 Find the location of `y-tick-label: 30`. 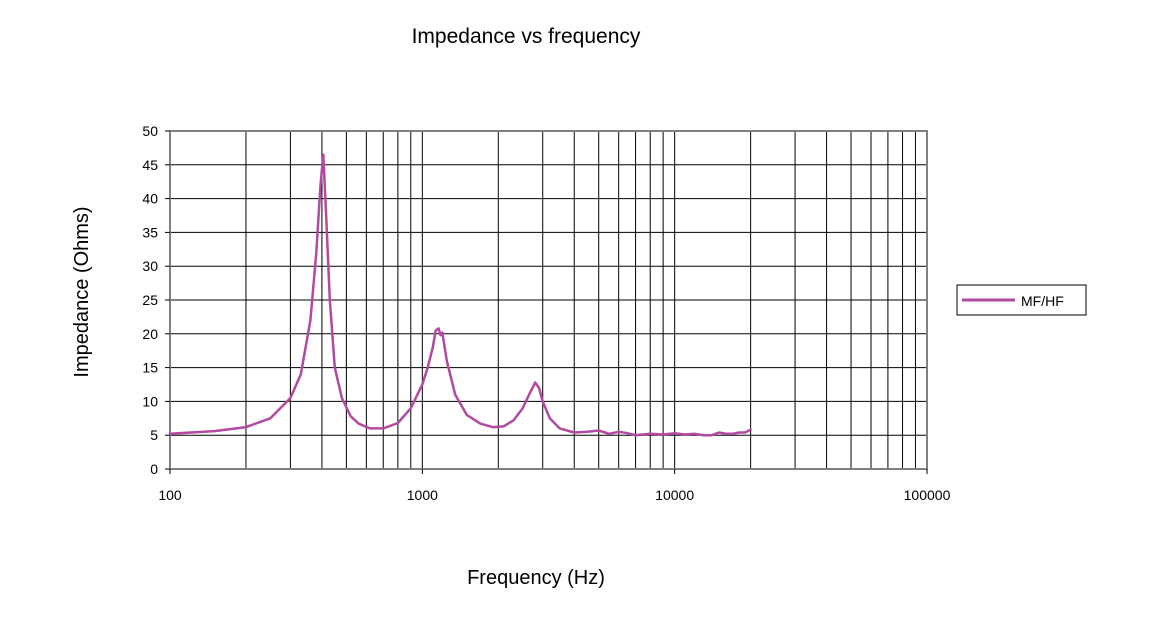

y-tick-label: 30 is located at coordinates (150, 266).